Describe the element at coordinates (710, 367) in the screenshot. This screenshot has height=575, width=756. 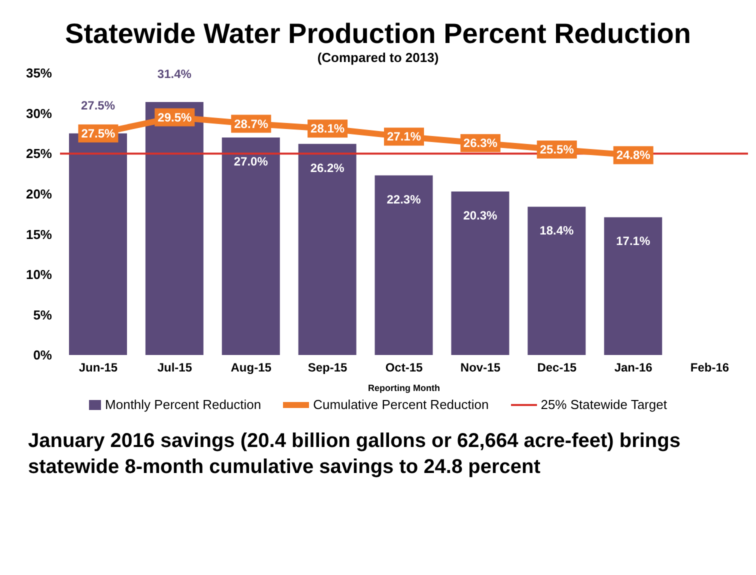
I see `x-tick-label: Feb-16` at that location.